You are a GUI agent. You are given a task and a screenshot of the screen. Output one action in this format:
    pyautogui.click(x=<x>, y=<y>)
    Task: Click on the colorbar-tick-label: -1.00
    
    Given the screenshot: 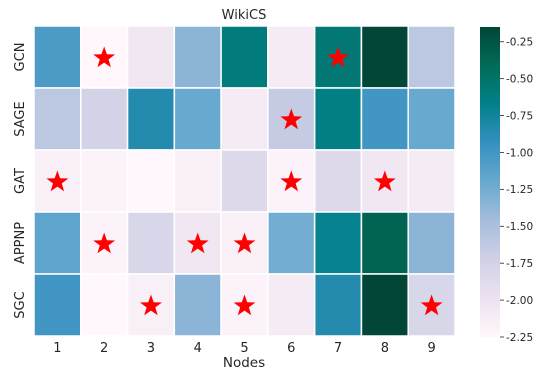 What is the action you would take?
    pyautogui.click(x=519, y=153)
    